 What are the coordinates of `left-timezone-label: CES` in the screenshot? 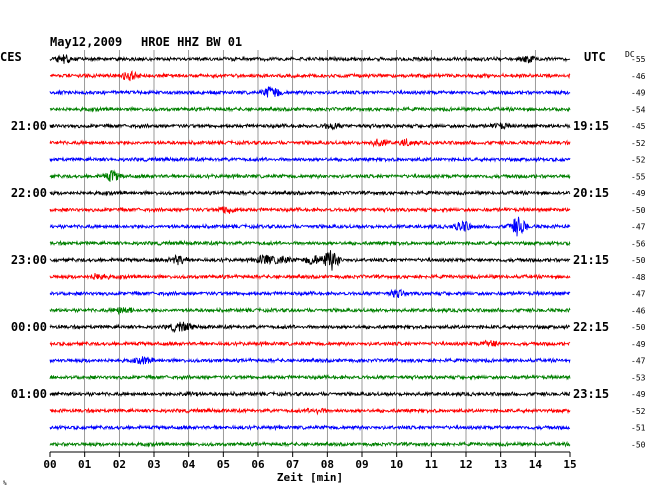 It's located at (11, 57).